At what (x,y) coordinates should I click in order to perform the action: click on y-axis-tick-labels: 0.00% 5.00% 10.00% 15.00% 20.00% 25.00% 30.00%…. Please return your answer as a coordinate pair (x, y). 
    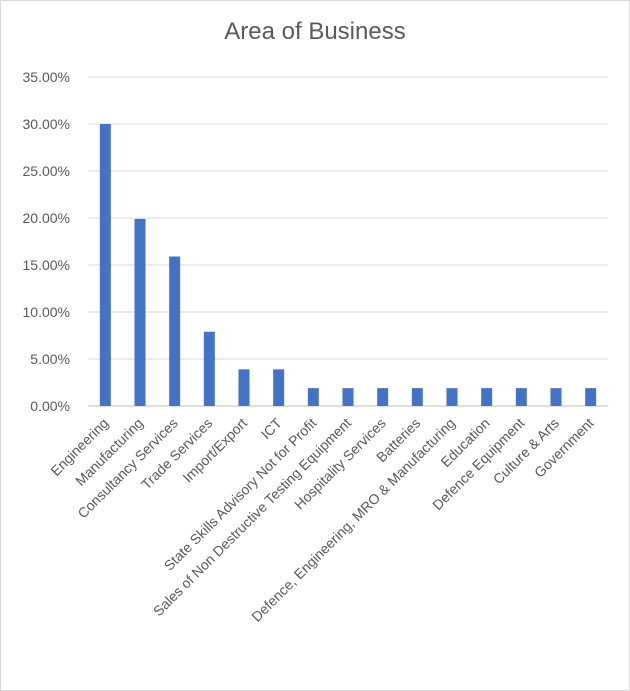
    Looking at the image, I should click on (46, 241).